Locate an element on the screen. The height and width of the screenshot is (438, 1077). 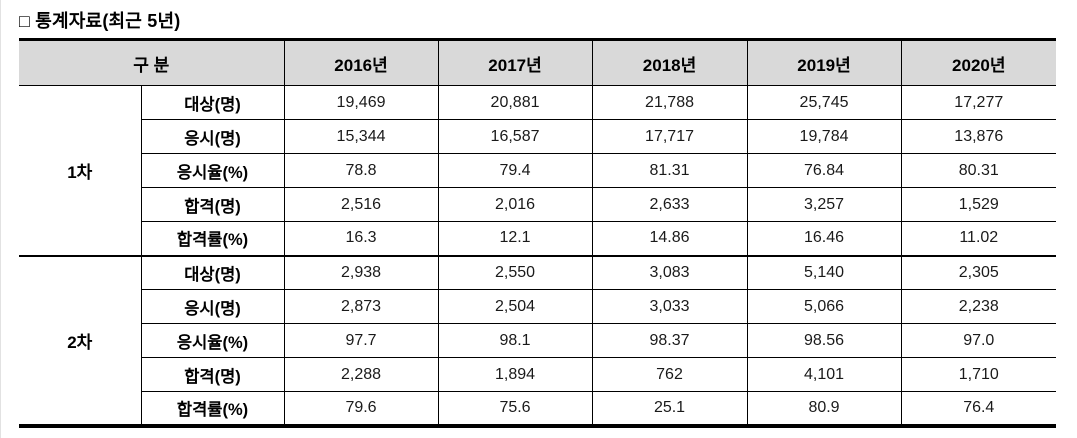
data-cell: 20,881 is located at coordinates (515, 102).